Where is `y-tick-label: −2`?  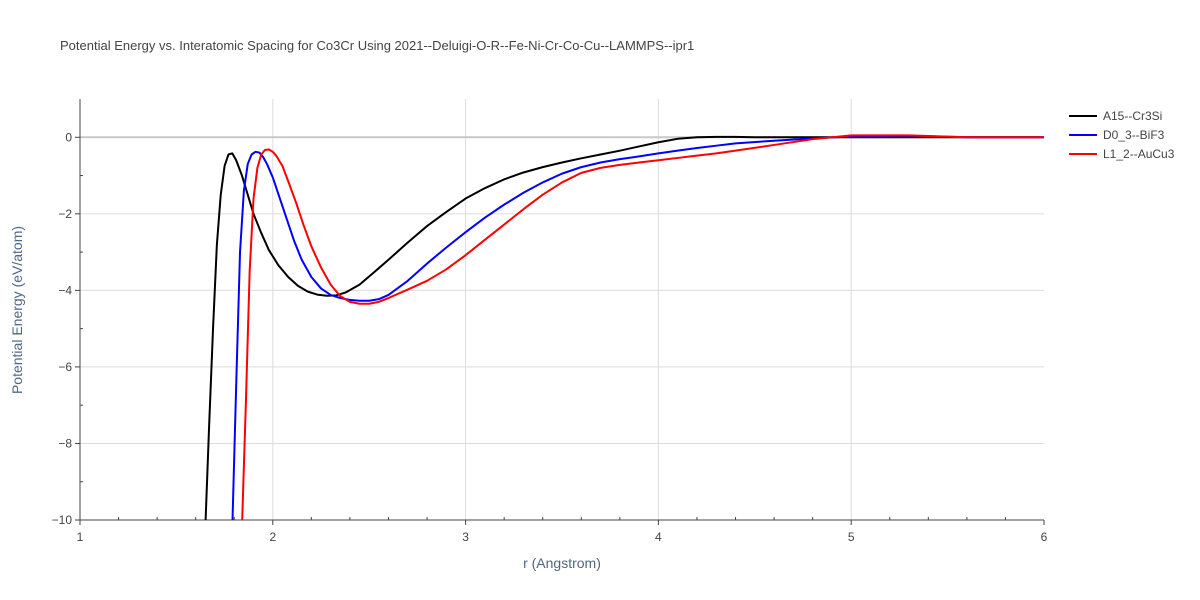
y-tick-label: −2 is located at coordinates (65, 214).